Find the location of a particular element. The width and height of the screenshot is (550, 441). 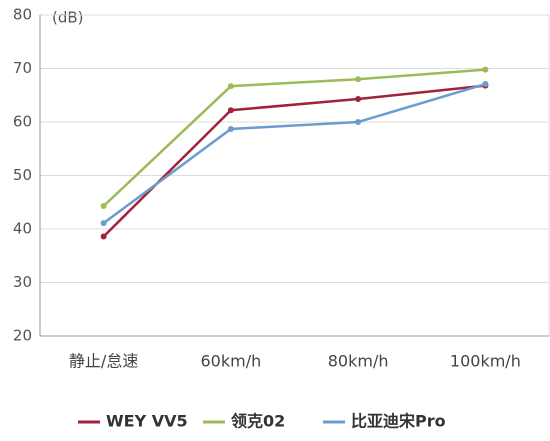

y-axis-label: (dB) is located at coordinates (68, 18).